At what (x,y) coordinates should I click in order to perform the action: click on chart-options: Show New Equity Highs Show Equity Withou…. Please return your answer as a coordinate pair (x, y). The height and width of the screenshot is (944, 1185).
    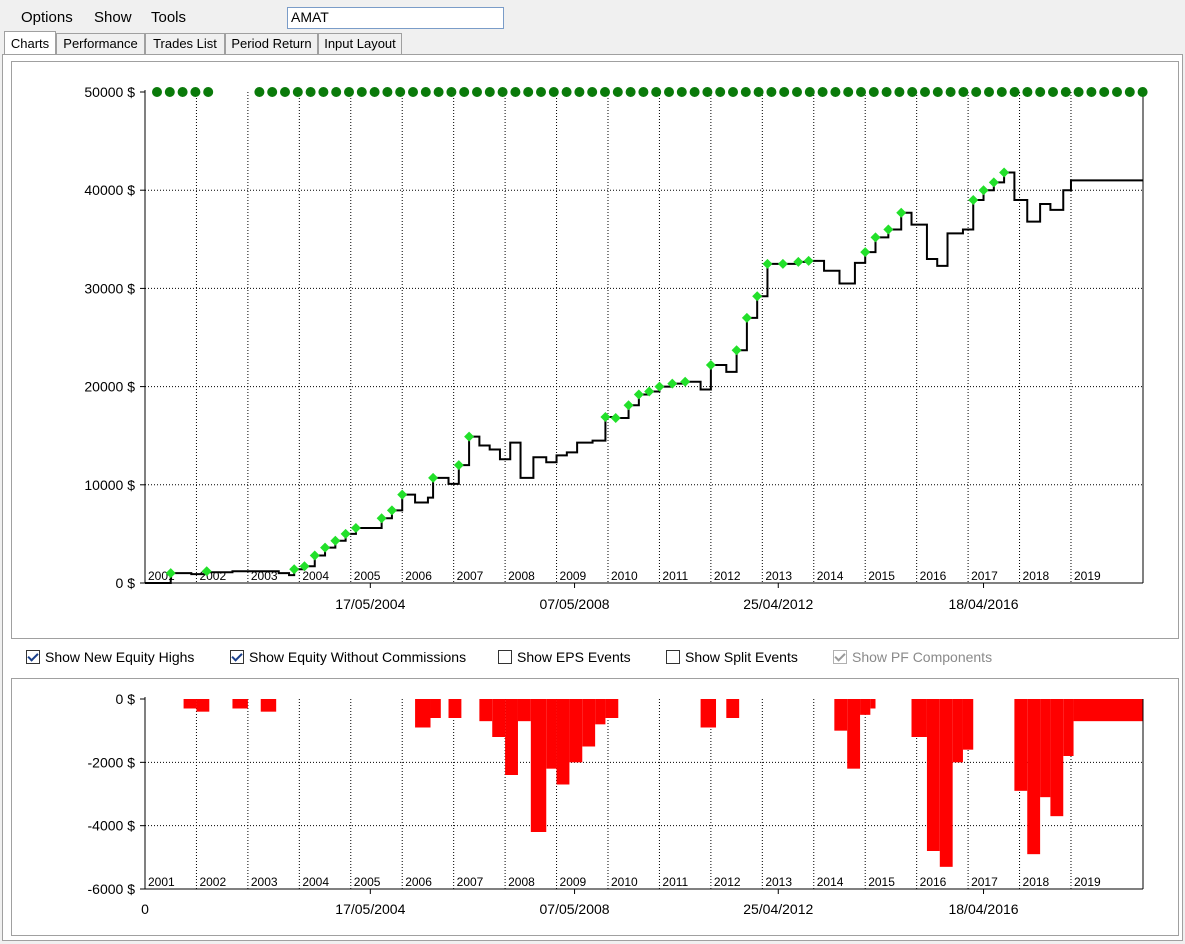
    Looking at the image, I should click on (596, 658).